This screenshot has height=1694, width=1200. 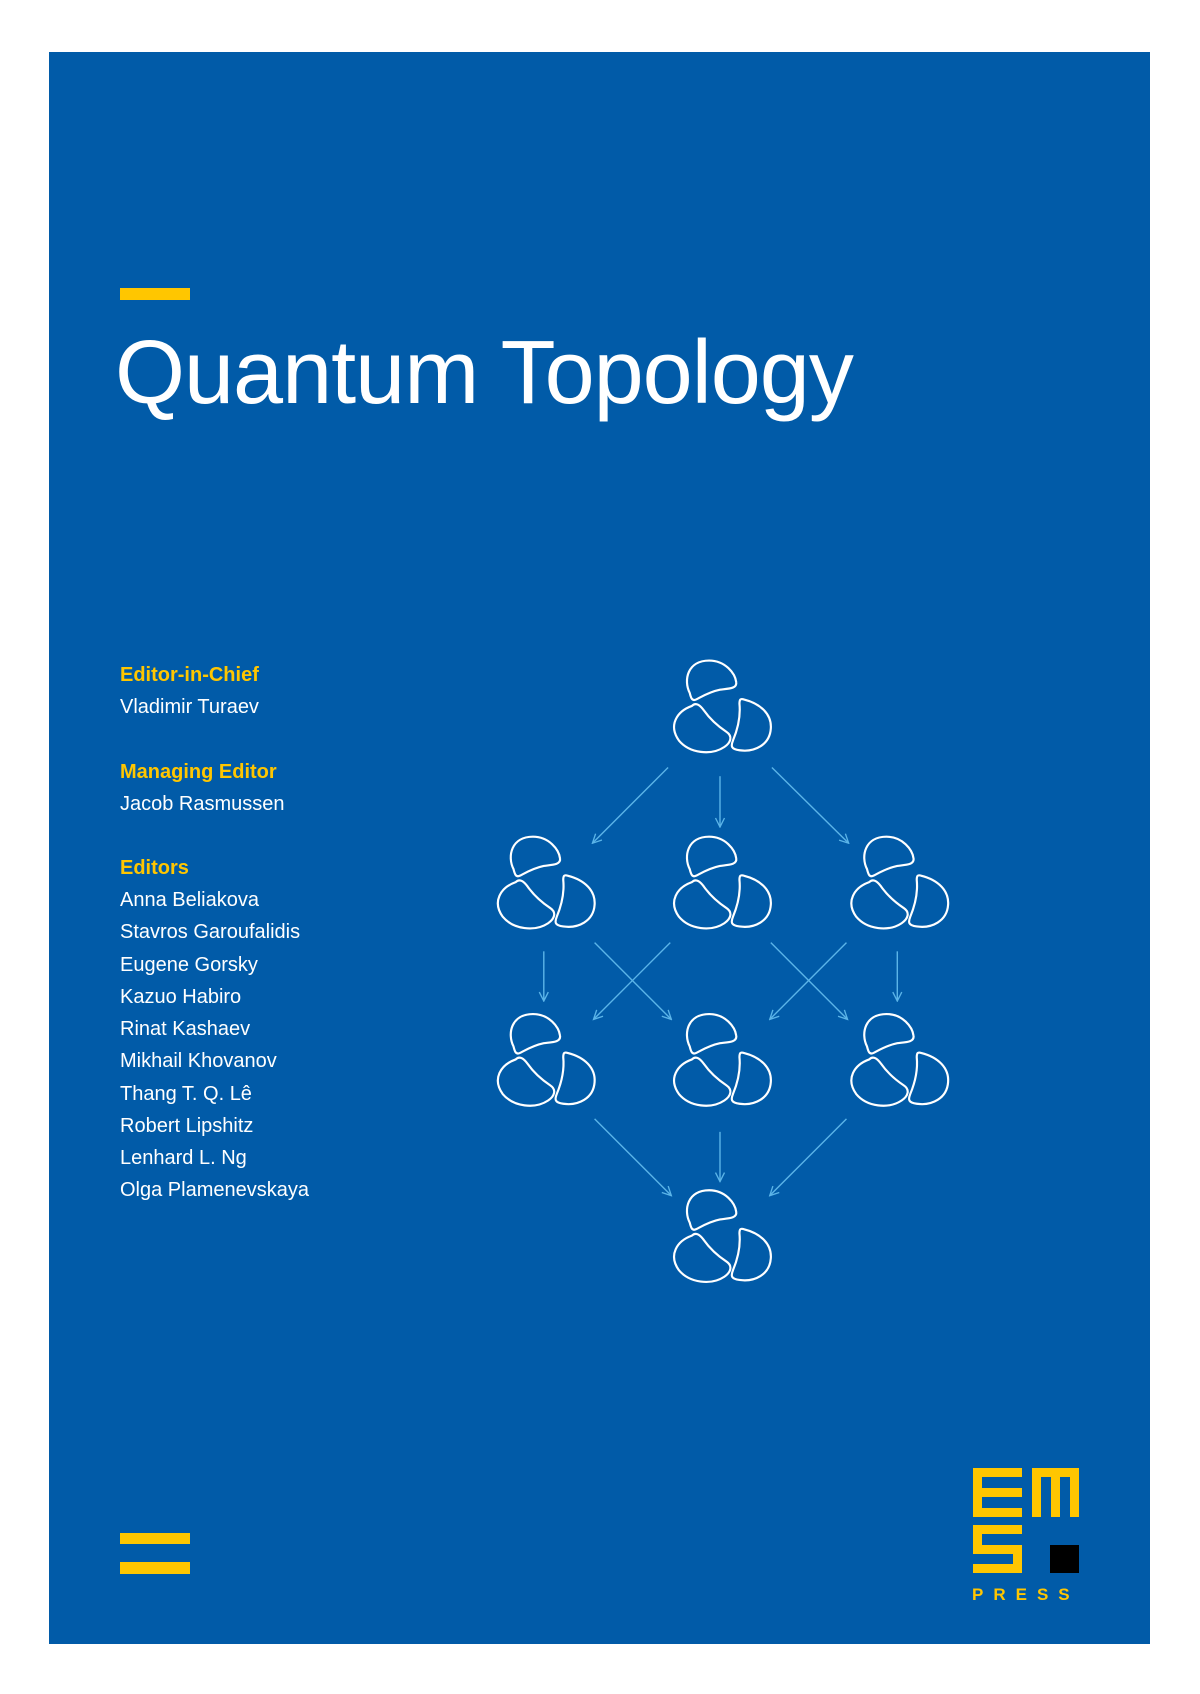 What do you see at coordinates (210, 932) in the screenshot?
I see `editor-name: Stavros Garoufalidis` at bounding box center [210, 932].